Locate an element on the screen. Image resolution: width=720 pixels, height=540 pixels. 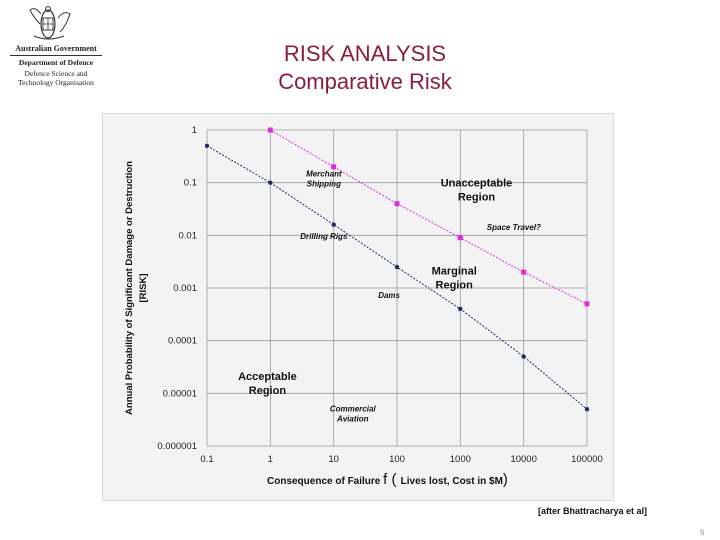
y-tick-label: 0.001 is located at coordinates (185, 288).